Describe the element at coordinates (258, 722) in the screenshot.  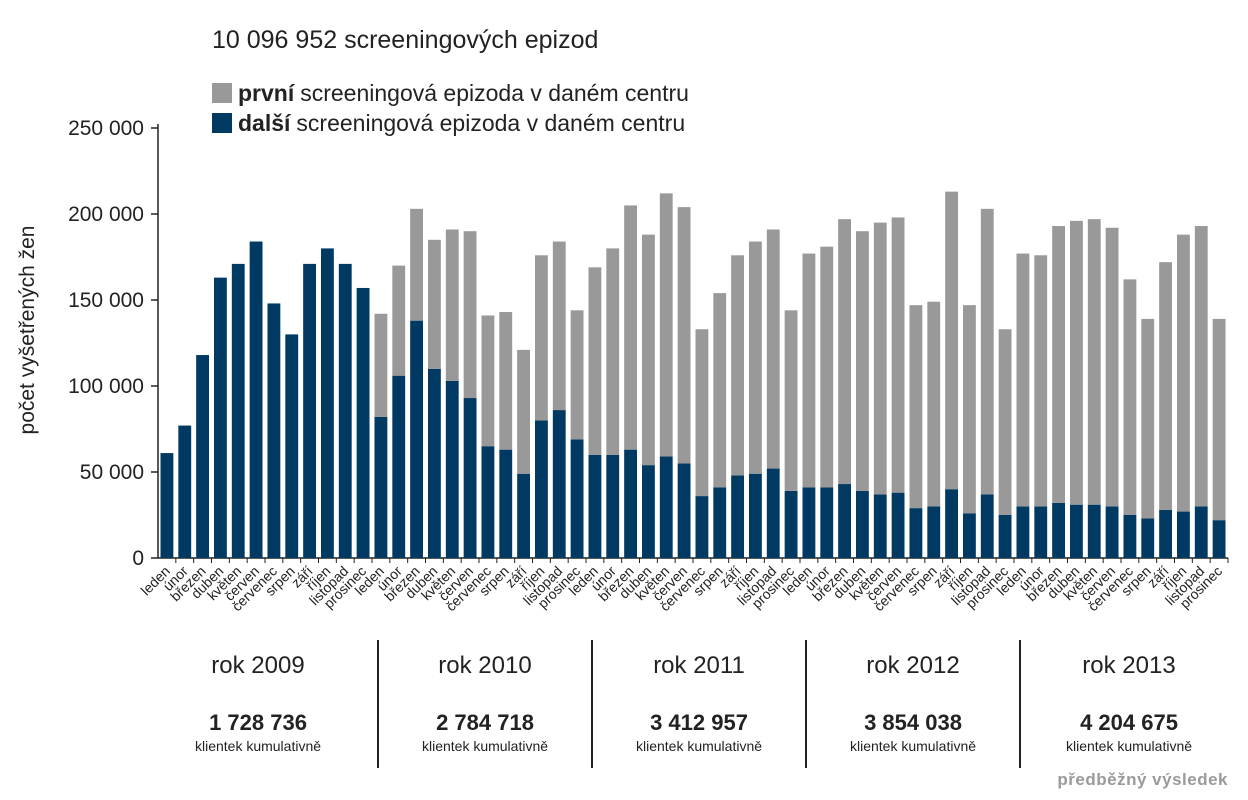
I see `year-cumulative-total: 1 728 736` at that location.